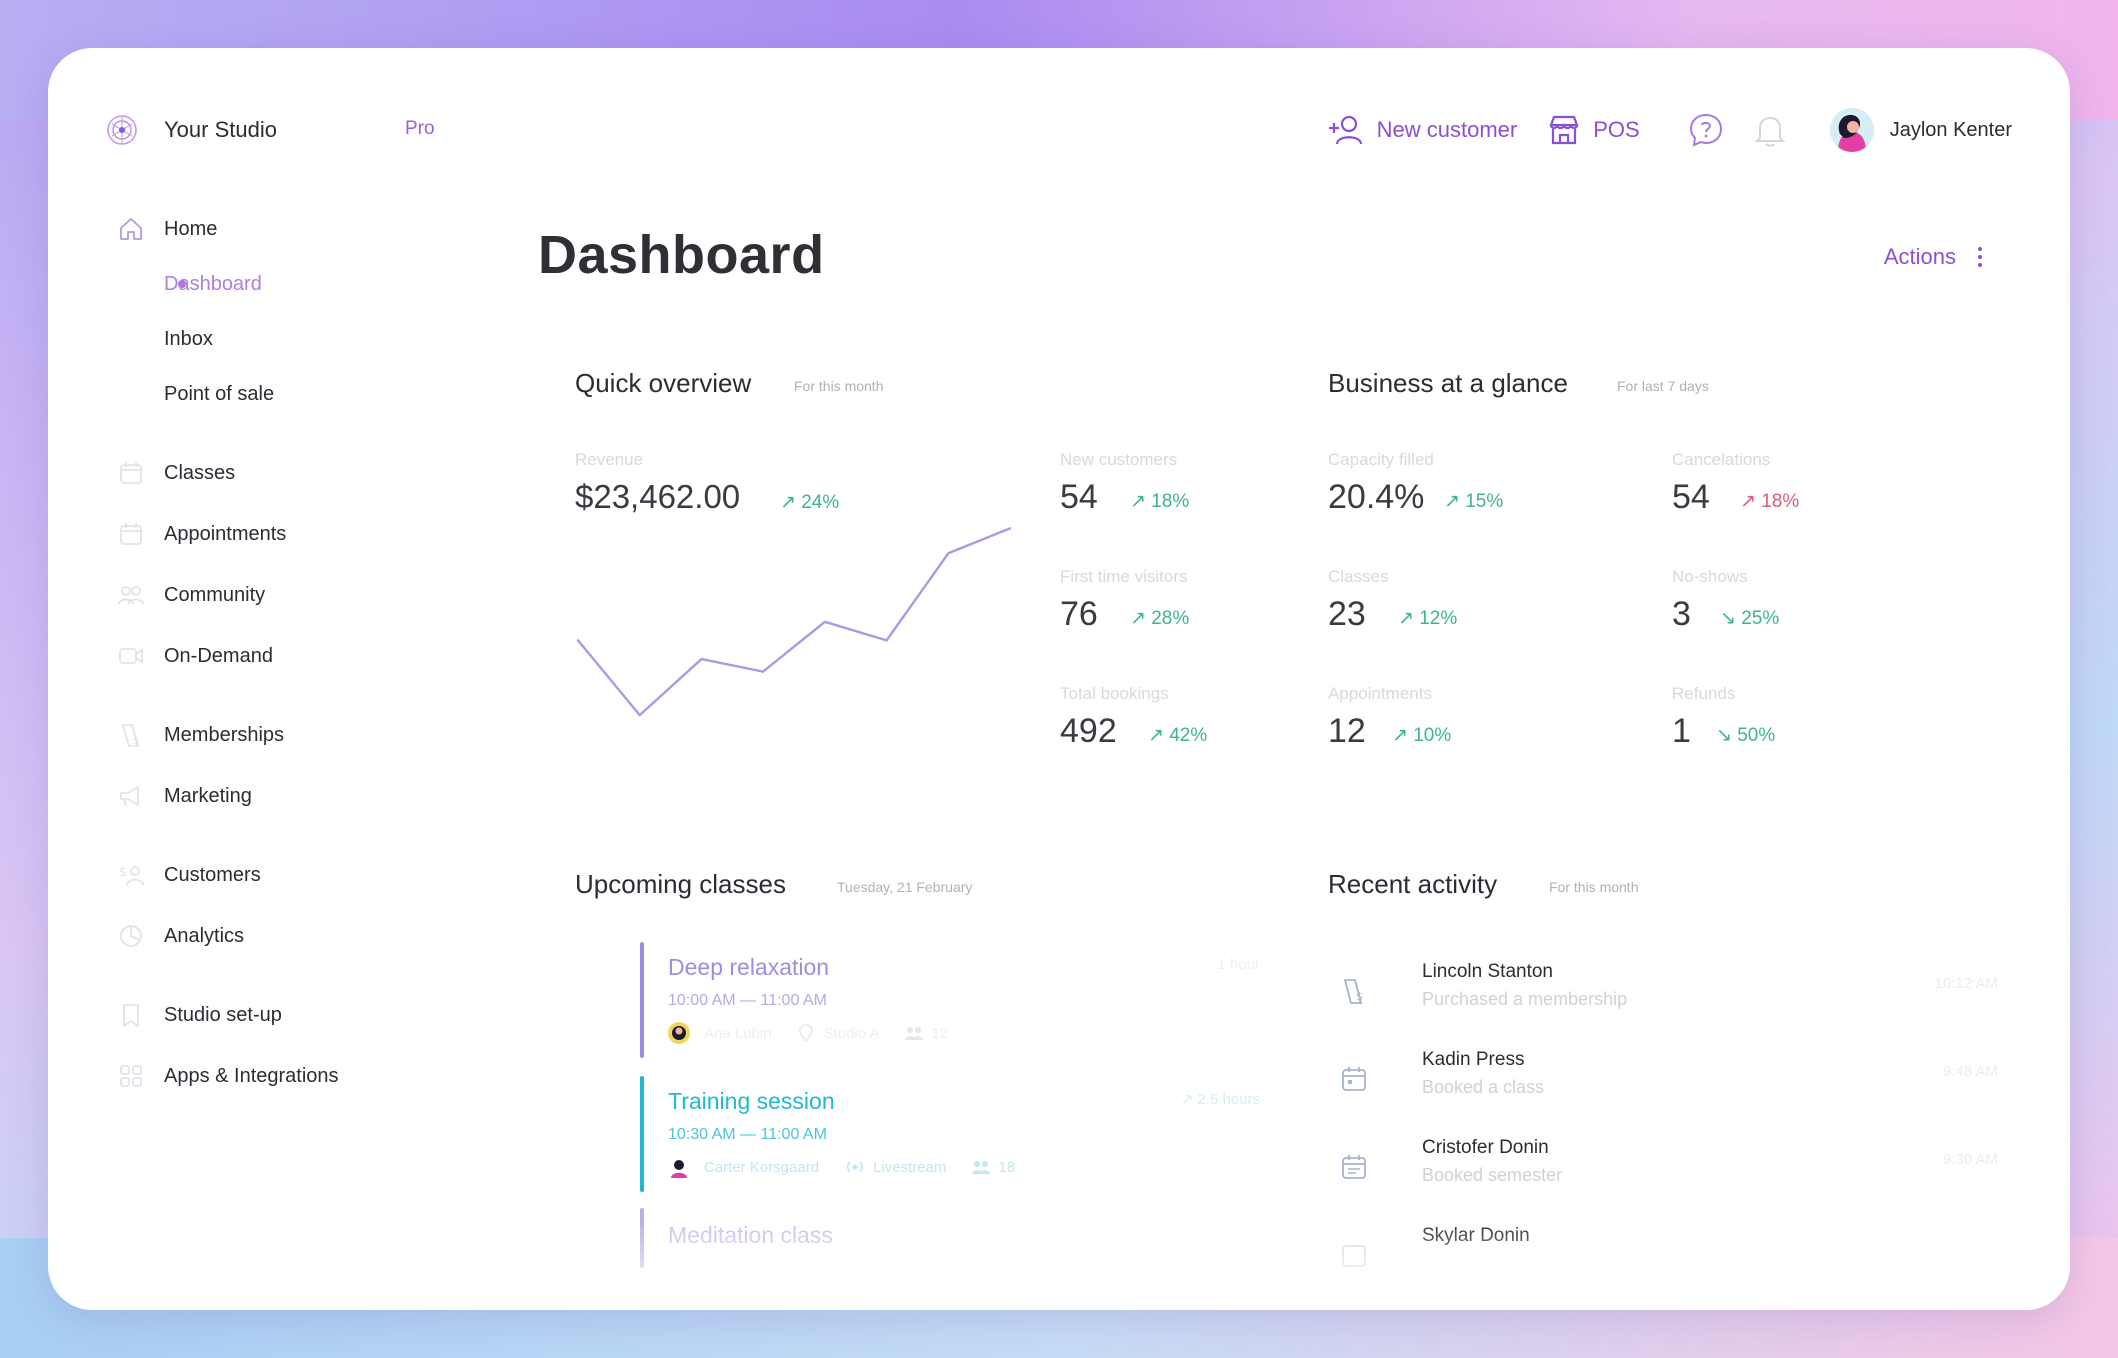  I want to click on class-duration: ↗ 2.5 hours, so click(1220, 1099).